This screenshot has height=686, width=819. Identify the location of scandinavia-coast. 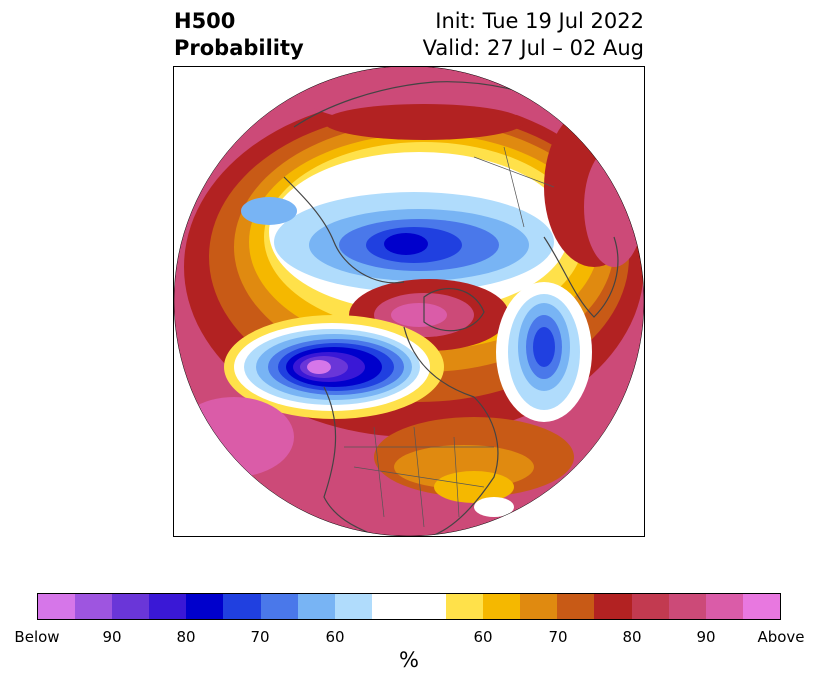
(581, 277).